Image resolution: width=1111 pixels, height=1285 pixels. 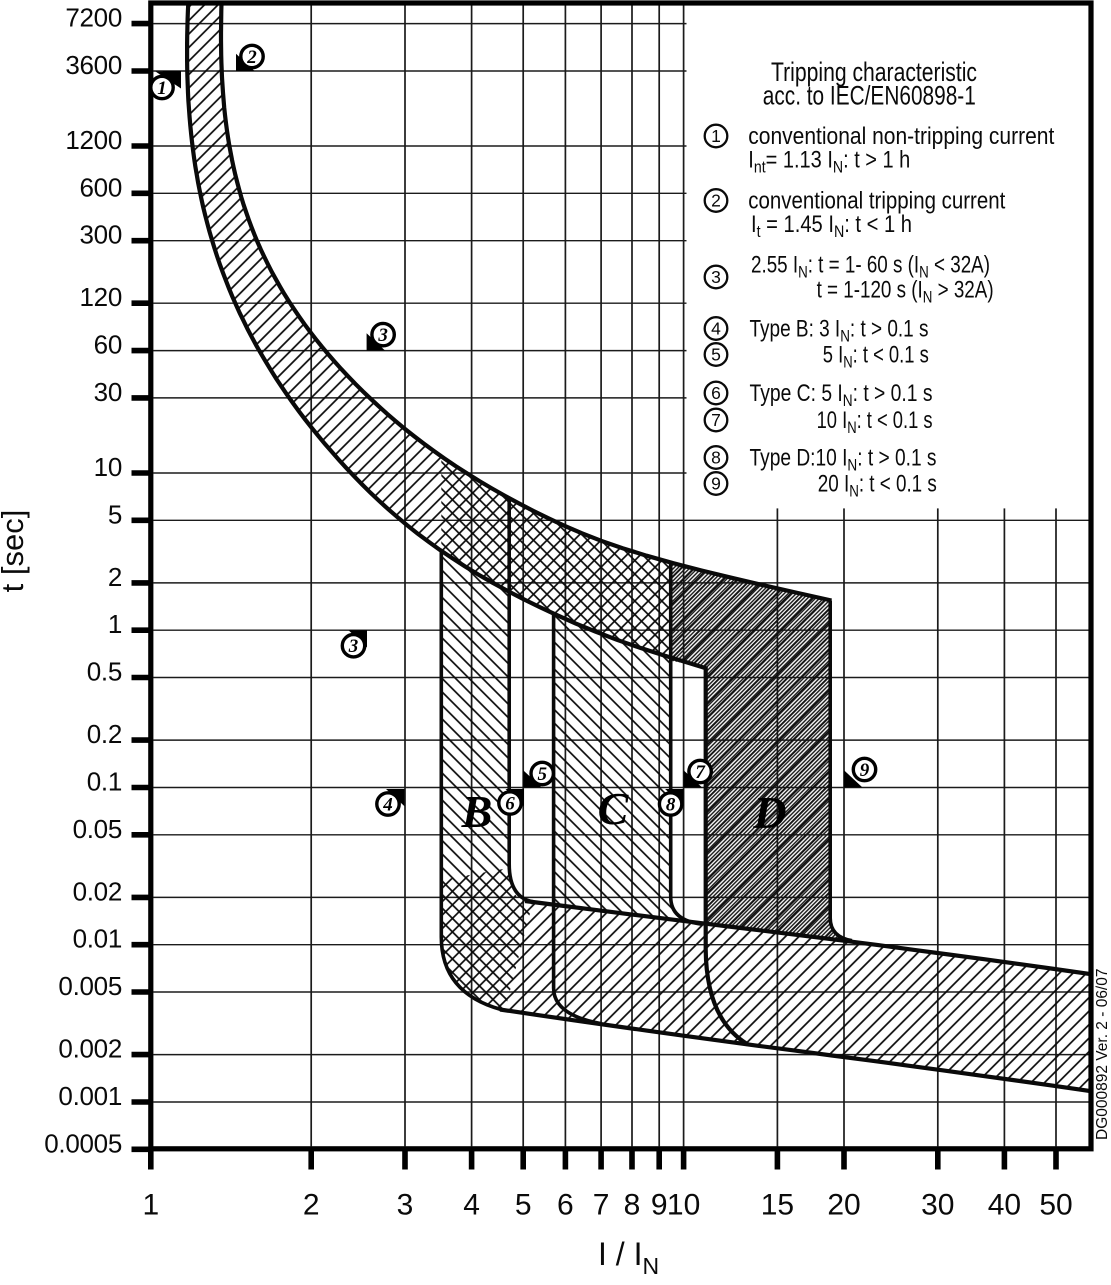 What do you see at coordinates (877, 486) in the screenshot?
I see `svg-text: 20 IN: t < 0.1 s` at bounding box center [877, 486].